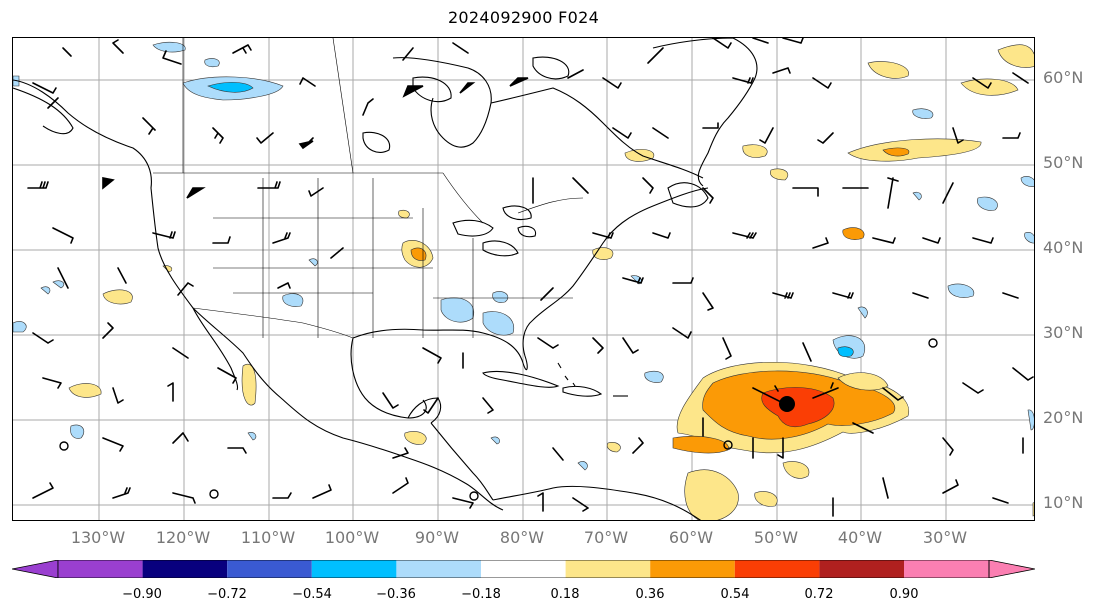 The height and width of the screenshot is (615, 1105). I want to click on lon-label-120w: 120°W, so click(183, 537).